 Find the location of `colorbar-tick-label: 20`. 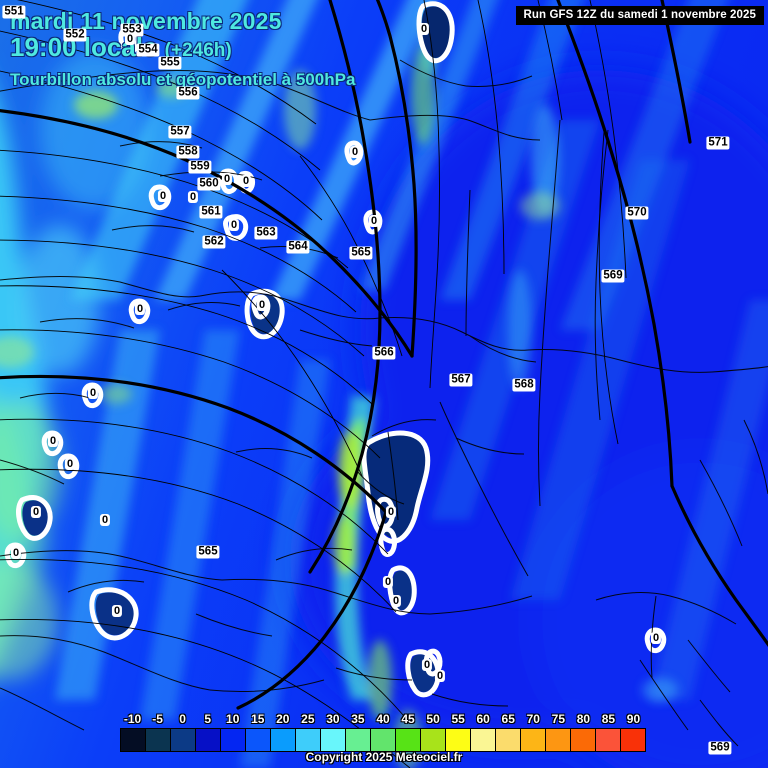

colorbar-tick-label: 20 is located at coordinates (283, 719).